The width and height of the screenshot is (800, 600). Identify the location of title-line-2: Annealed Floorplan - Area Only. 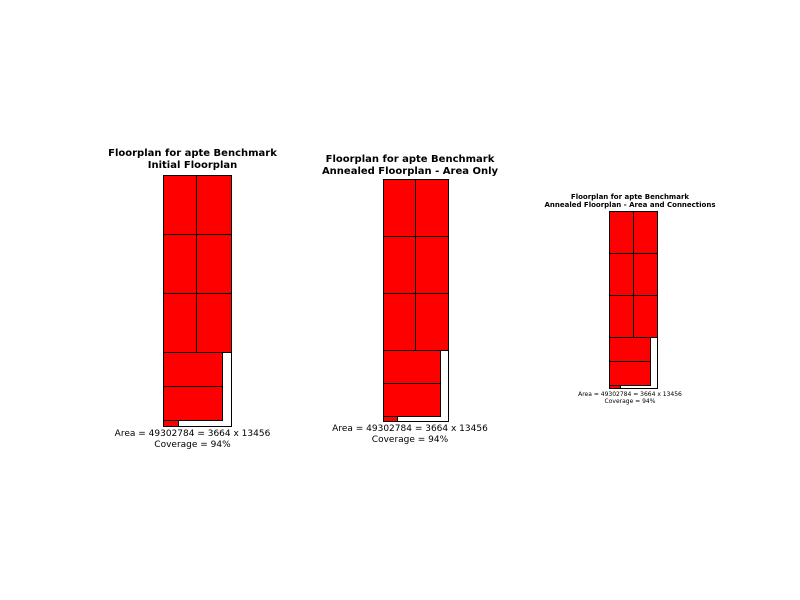
(410, 171).